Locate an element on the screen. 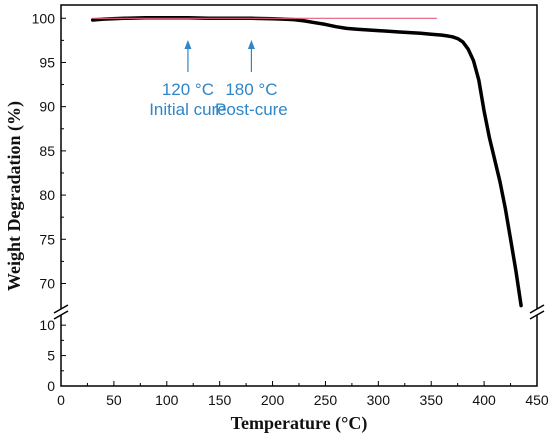 Image resolution: width=550 pixels, height=439 pixels. x-tick-label: 100 is located at coordinates (167, 400).